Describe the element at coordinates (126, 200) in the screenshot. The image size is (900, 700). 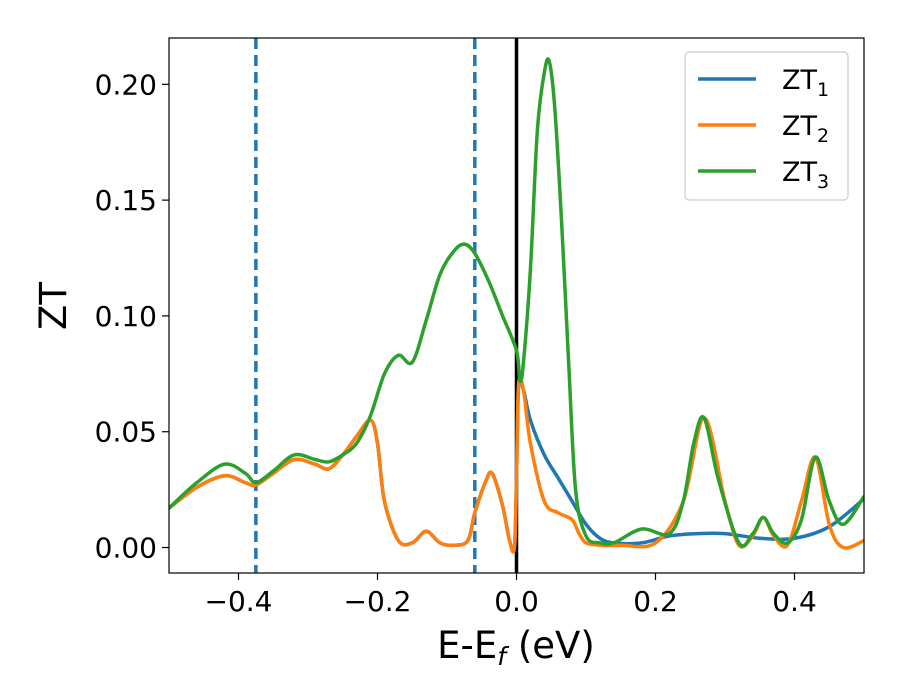
I see `y-tick-label: 0.15` at that location.